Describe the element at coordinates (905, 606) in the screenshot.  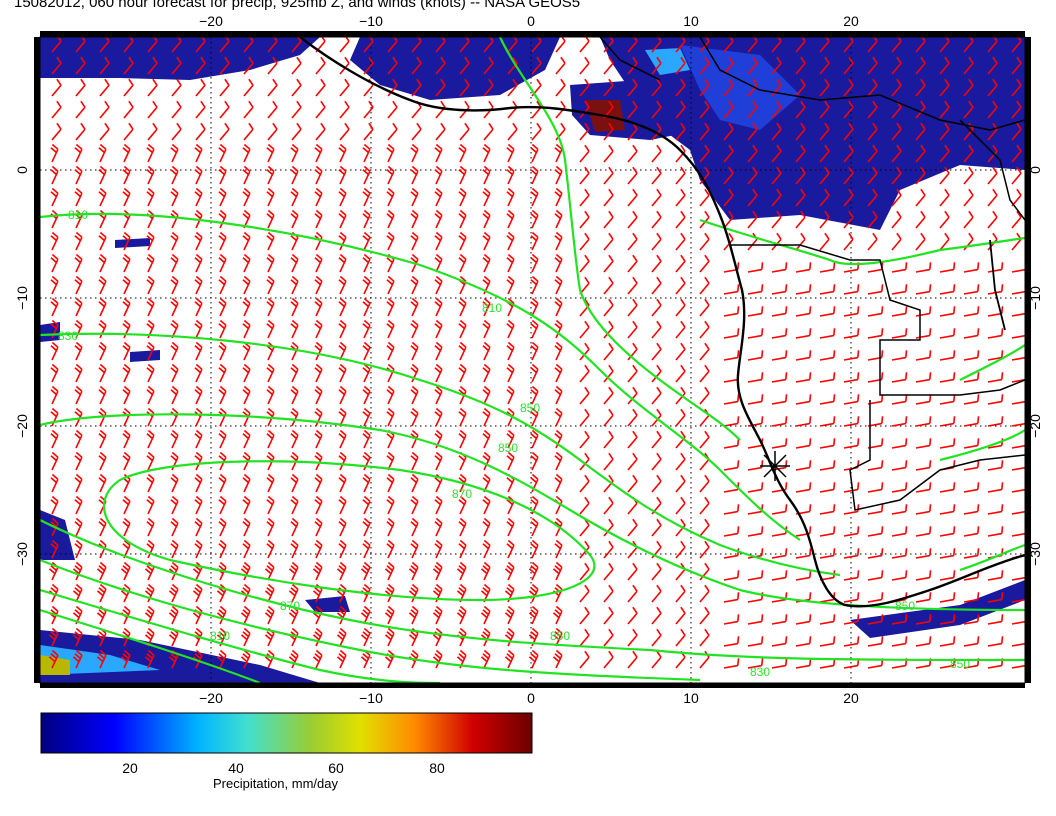
I see `contour-label: 850` at that location.